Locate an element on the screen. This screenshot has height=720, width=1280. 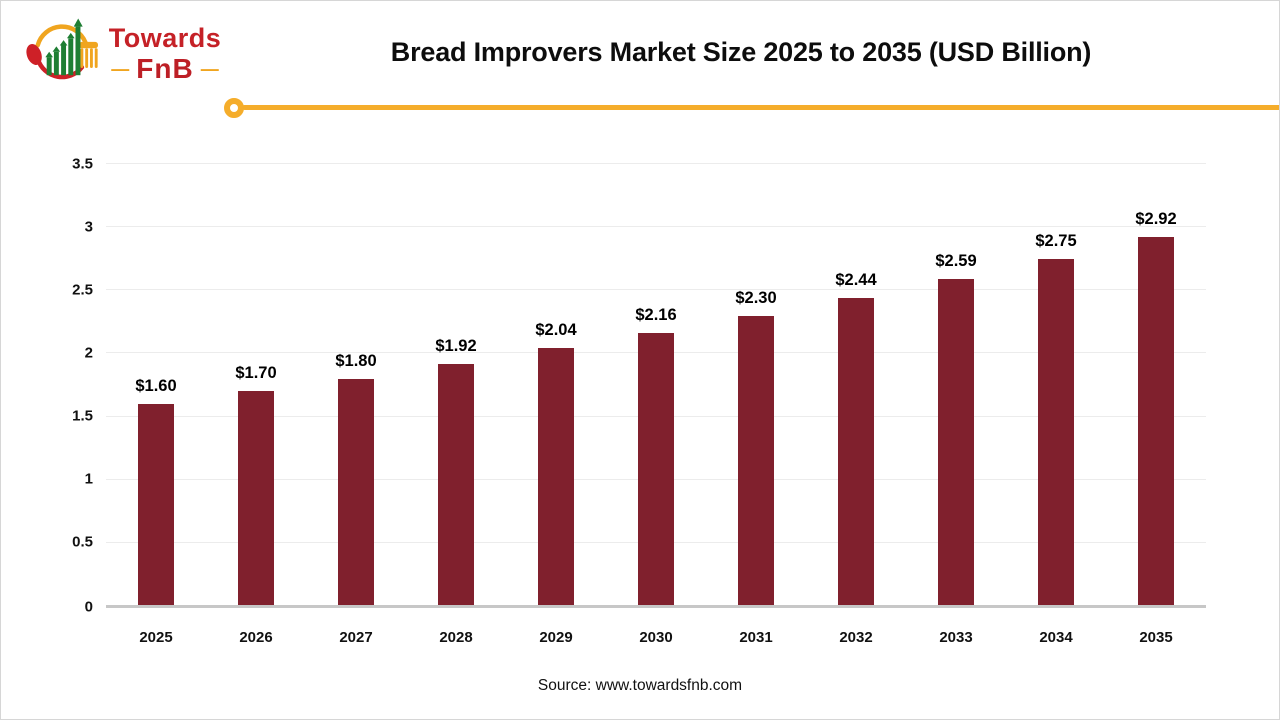
logo-fnb-label: FnB is located at coordinates (165, 68).